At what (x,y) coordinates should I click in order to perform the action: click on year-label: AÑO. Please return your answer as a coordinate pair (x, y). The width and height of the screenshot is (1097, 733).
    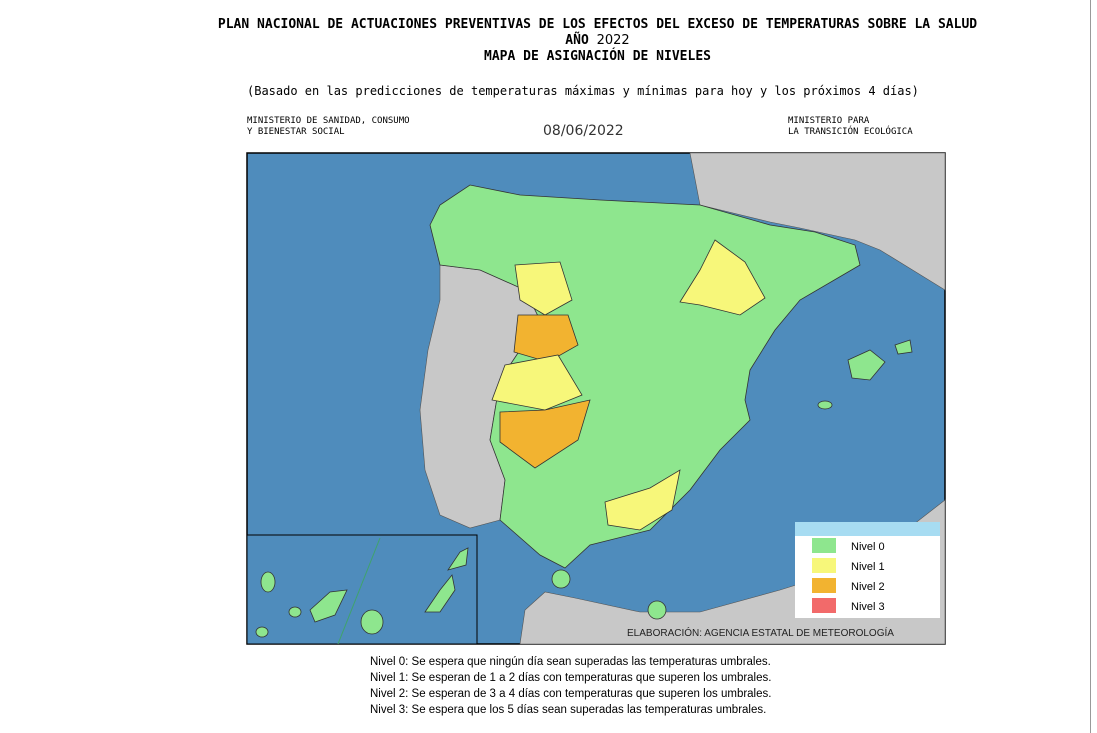
    Looking at the image, I should click on (577, 40).